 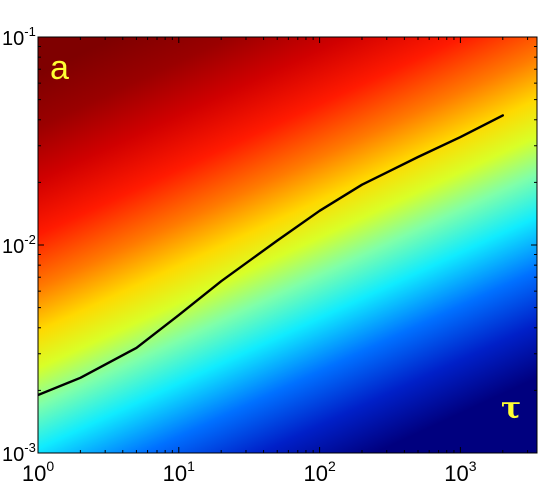 I want to click on x-tick-label: 10², so click(x=319, y=472).